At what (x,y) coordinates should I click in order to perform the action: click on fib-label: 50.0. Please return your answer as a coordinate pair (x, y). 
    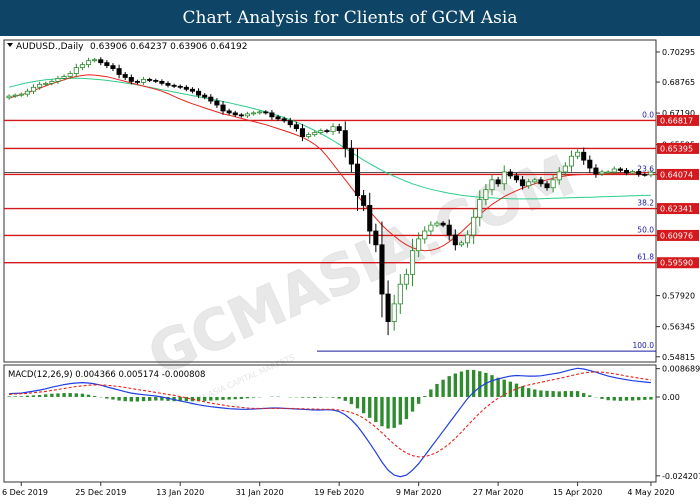
    Looking at the image, I should click on (645, 229).